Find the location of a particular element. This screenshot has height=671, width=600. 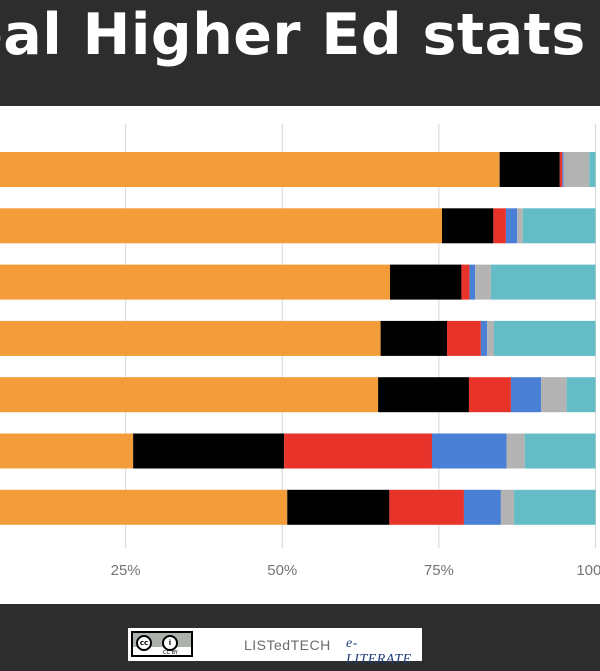

x-tick-label: 100% is located at coordinates (588, 570).